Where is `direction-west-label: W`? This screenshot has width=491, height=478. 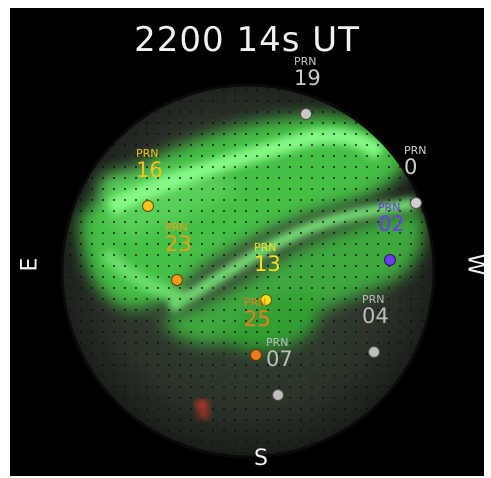
direction-west-label: W is located at coordinates (473, 265).